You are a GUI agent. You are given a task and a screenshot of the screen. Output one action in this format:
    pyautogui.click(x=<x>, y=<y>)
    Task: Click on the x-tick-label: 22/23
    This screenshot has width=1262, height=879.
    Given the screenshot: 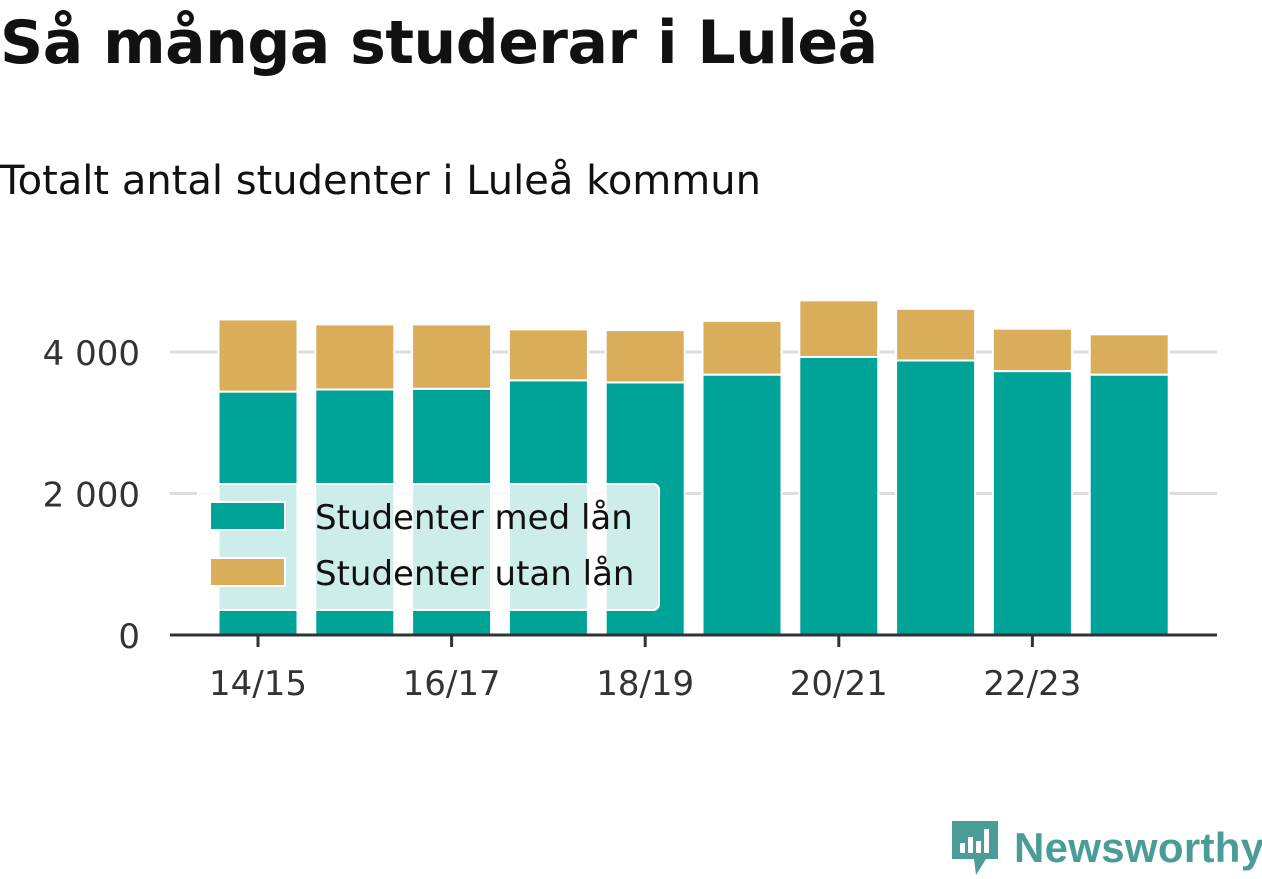 What is the action you would take?
    pyautogui.click(x=1032, y=684)
    